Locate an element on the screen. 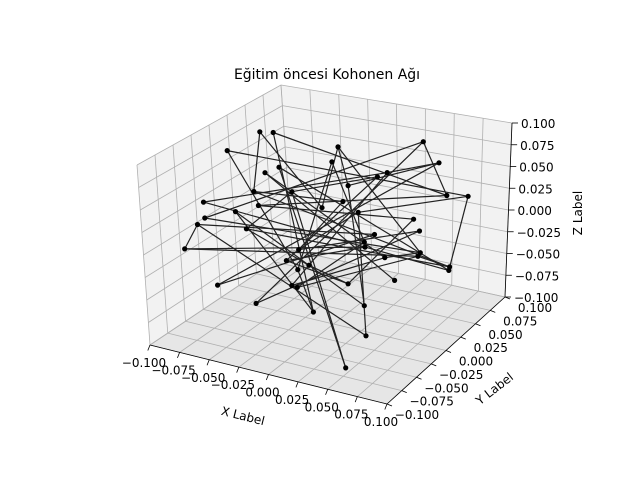  y-tick-label: −0.100 is located at coordinates (417, 415).